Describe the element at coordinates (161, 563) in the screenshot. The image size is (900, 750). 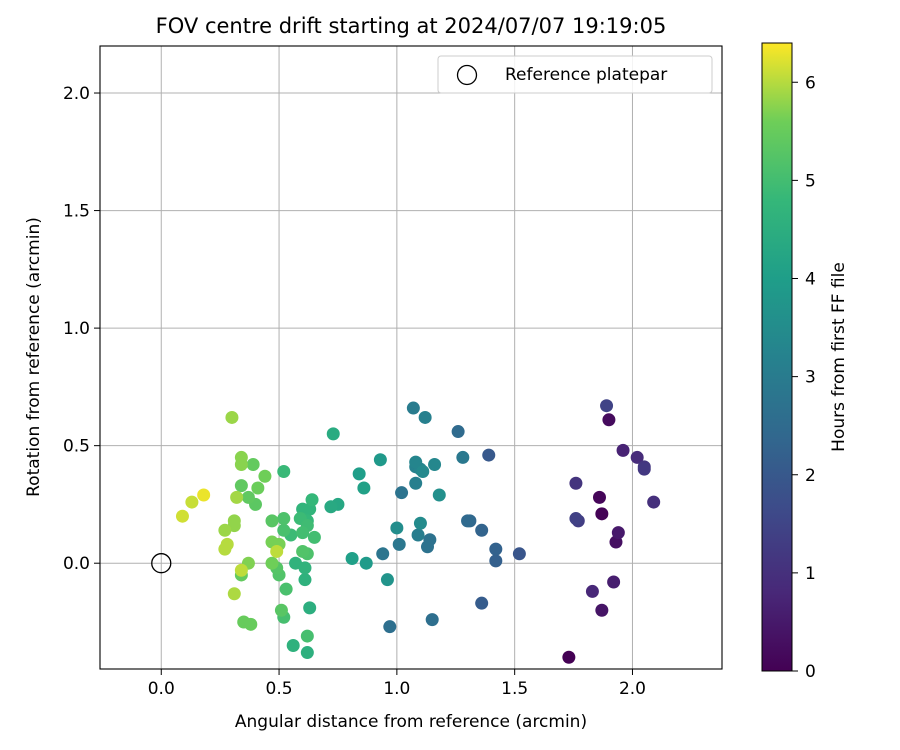
I see `reference-platepar-marker` at that location.